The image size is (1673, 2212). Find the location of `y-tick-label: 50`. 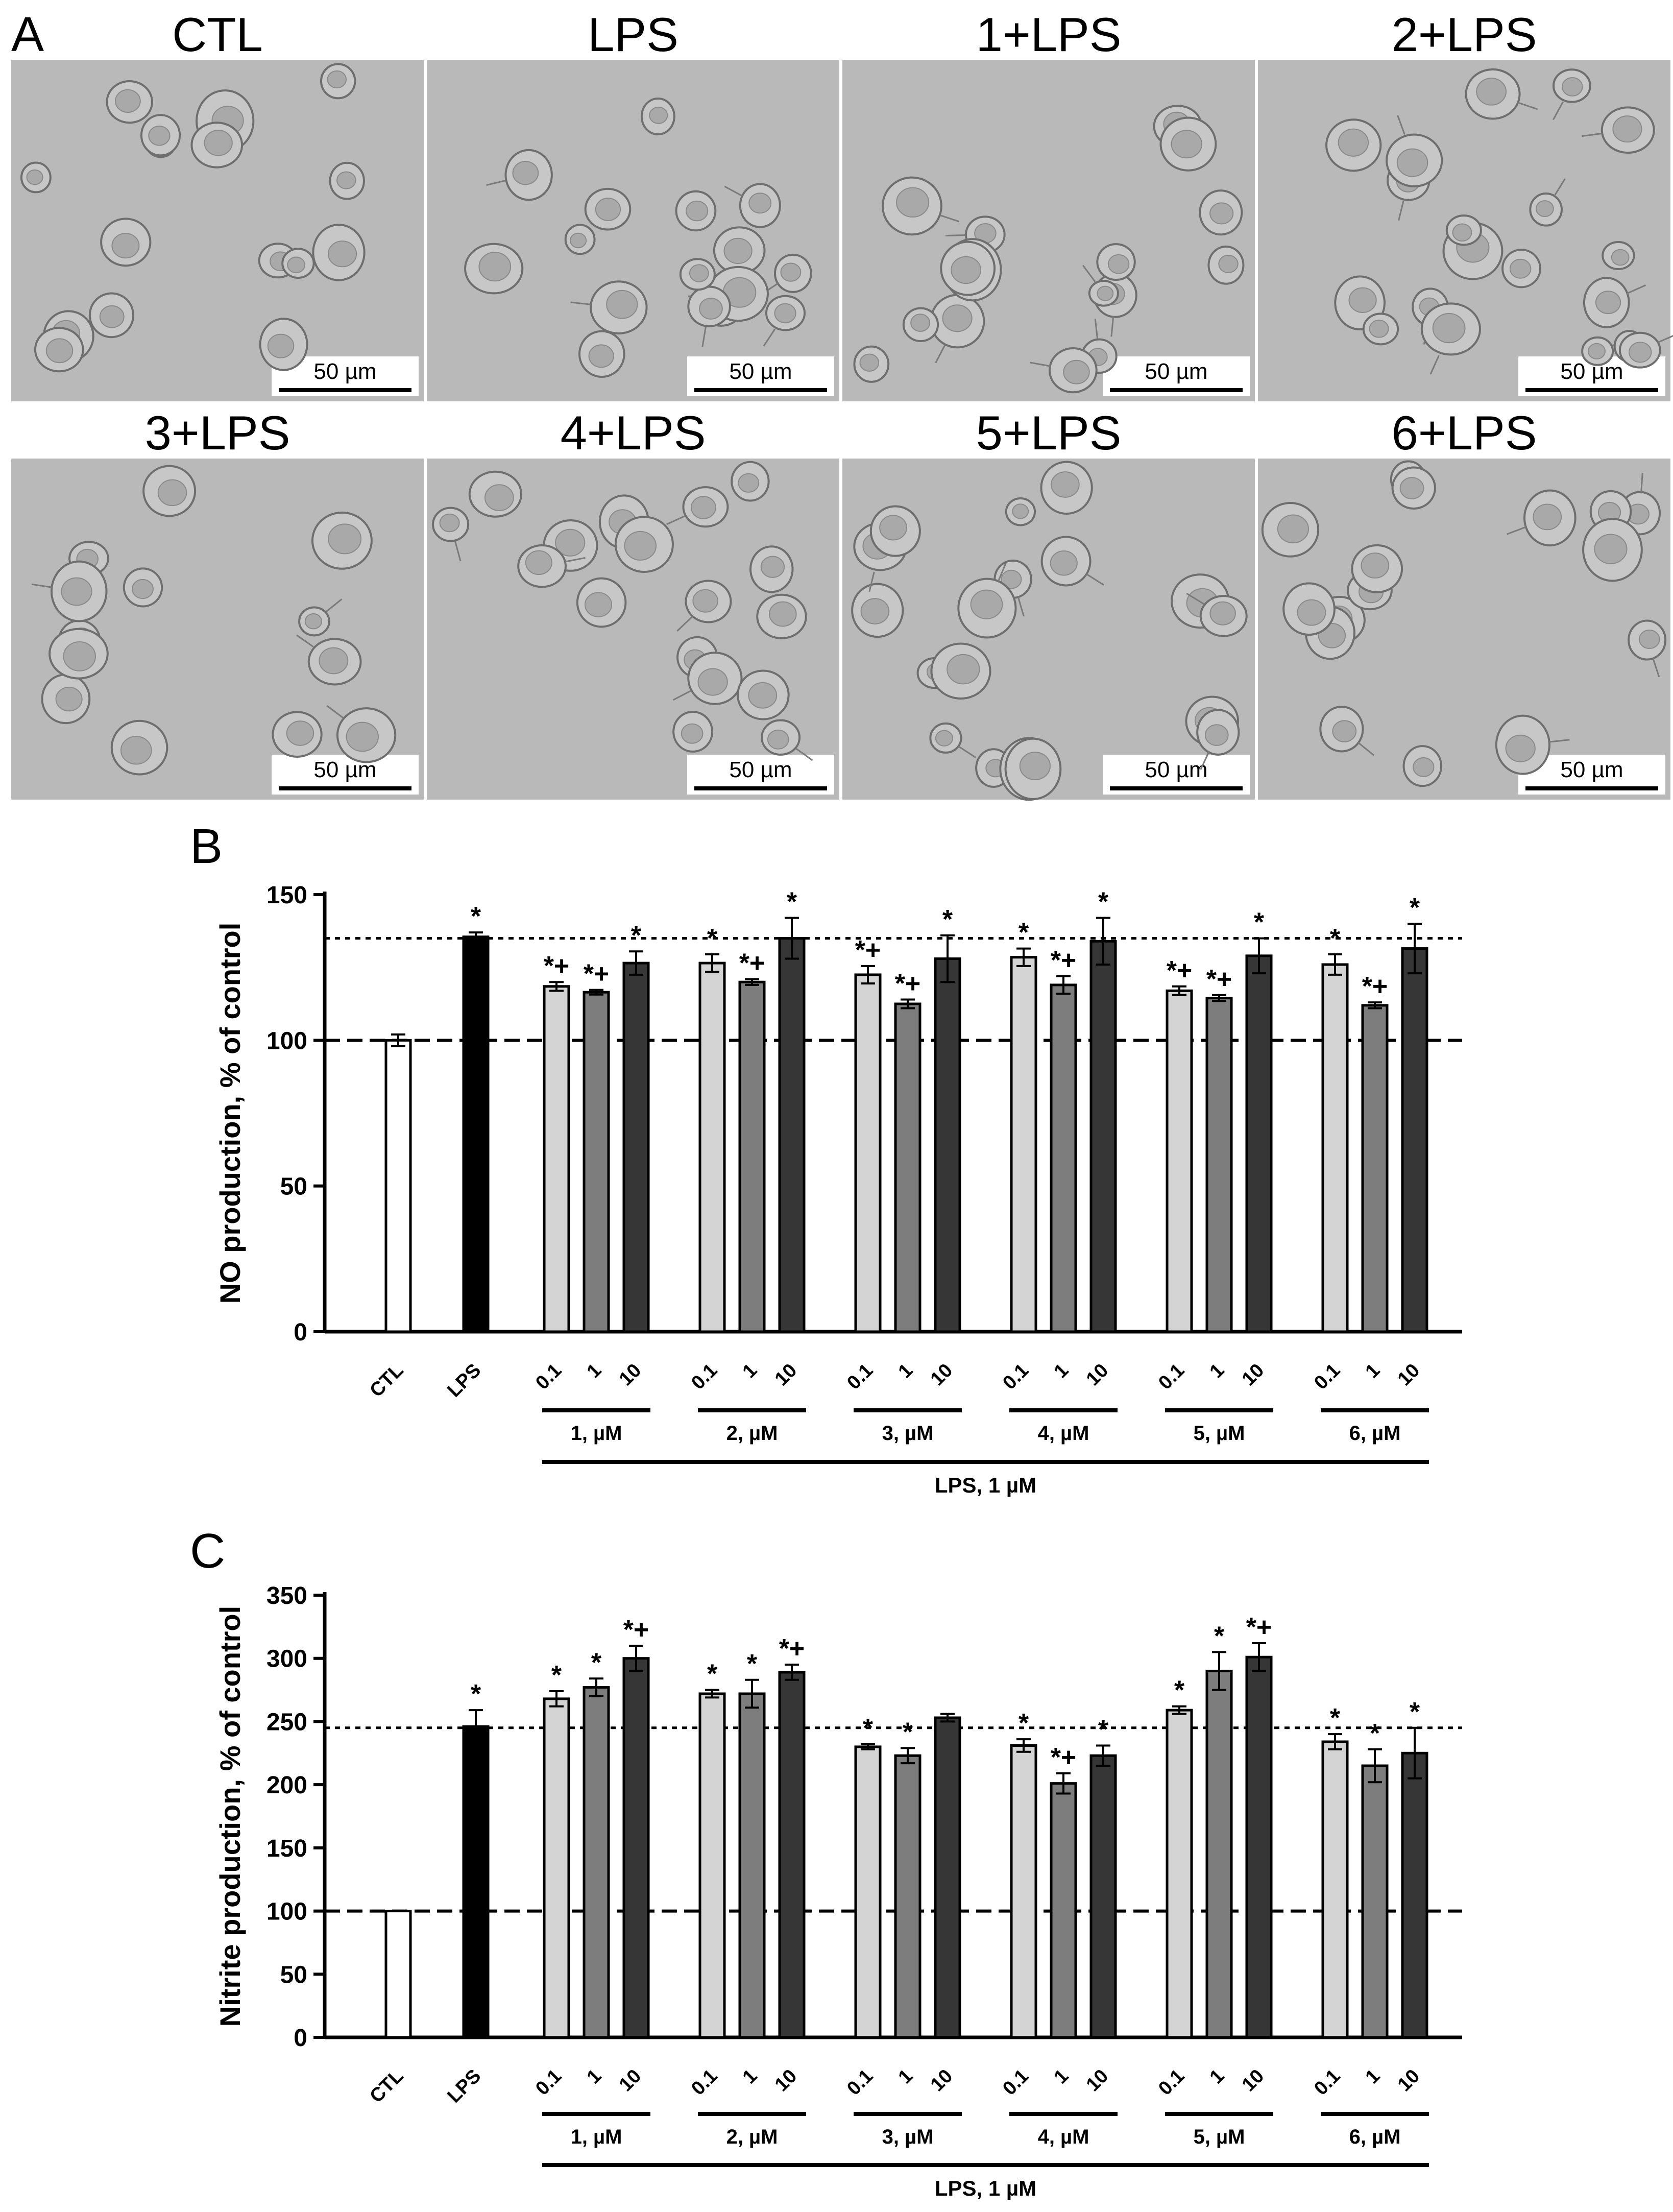

y-tick-label: 50 is located at coordinates (293, 1186).